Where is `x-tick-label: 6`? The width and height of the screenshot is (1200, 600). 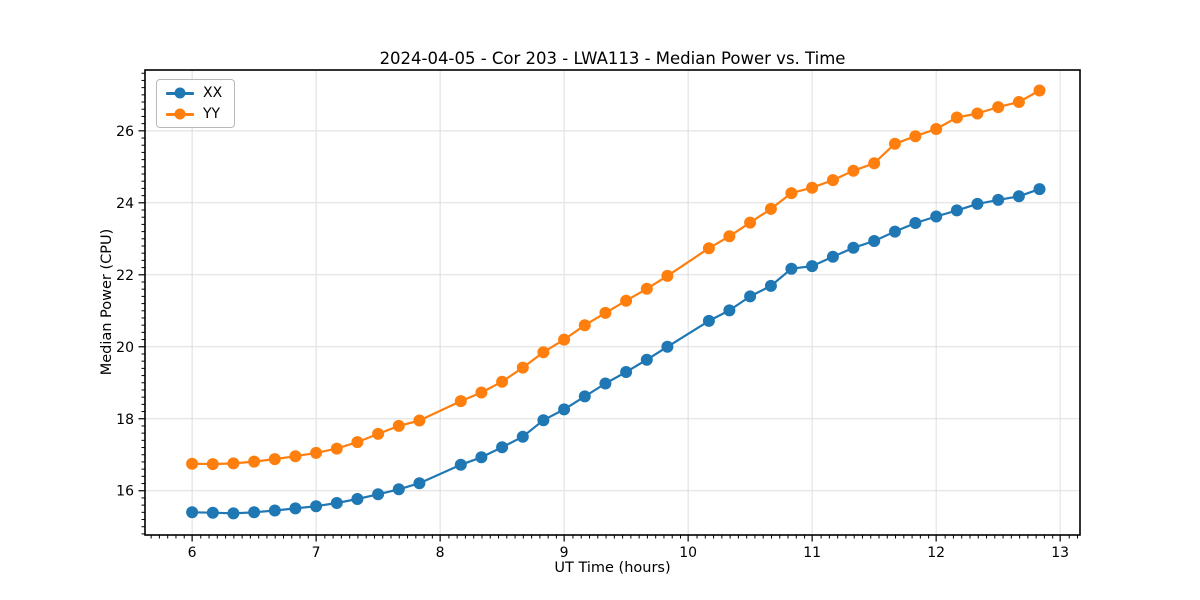
x-tick-label: 6 is located at coordinates (192, 553).